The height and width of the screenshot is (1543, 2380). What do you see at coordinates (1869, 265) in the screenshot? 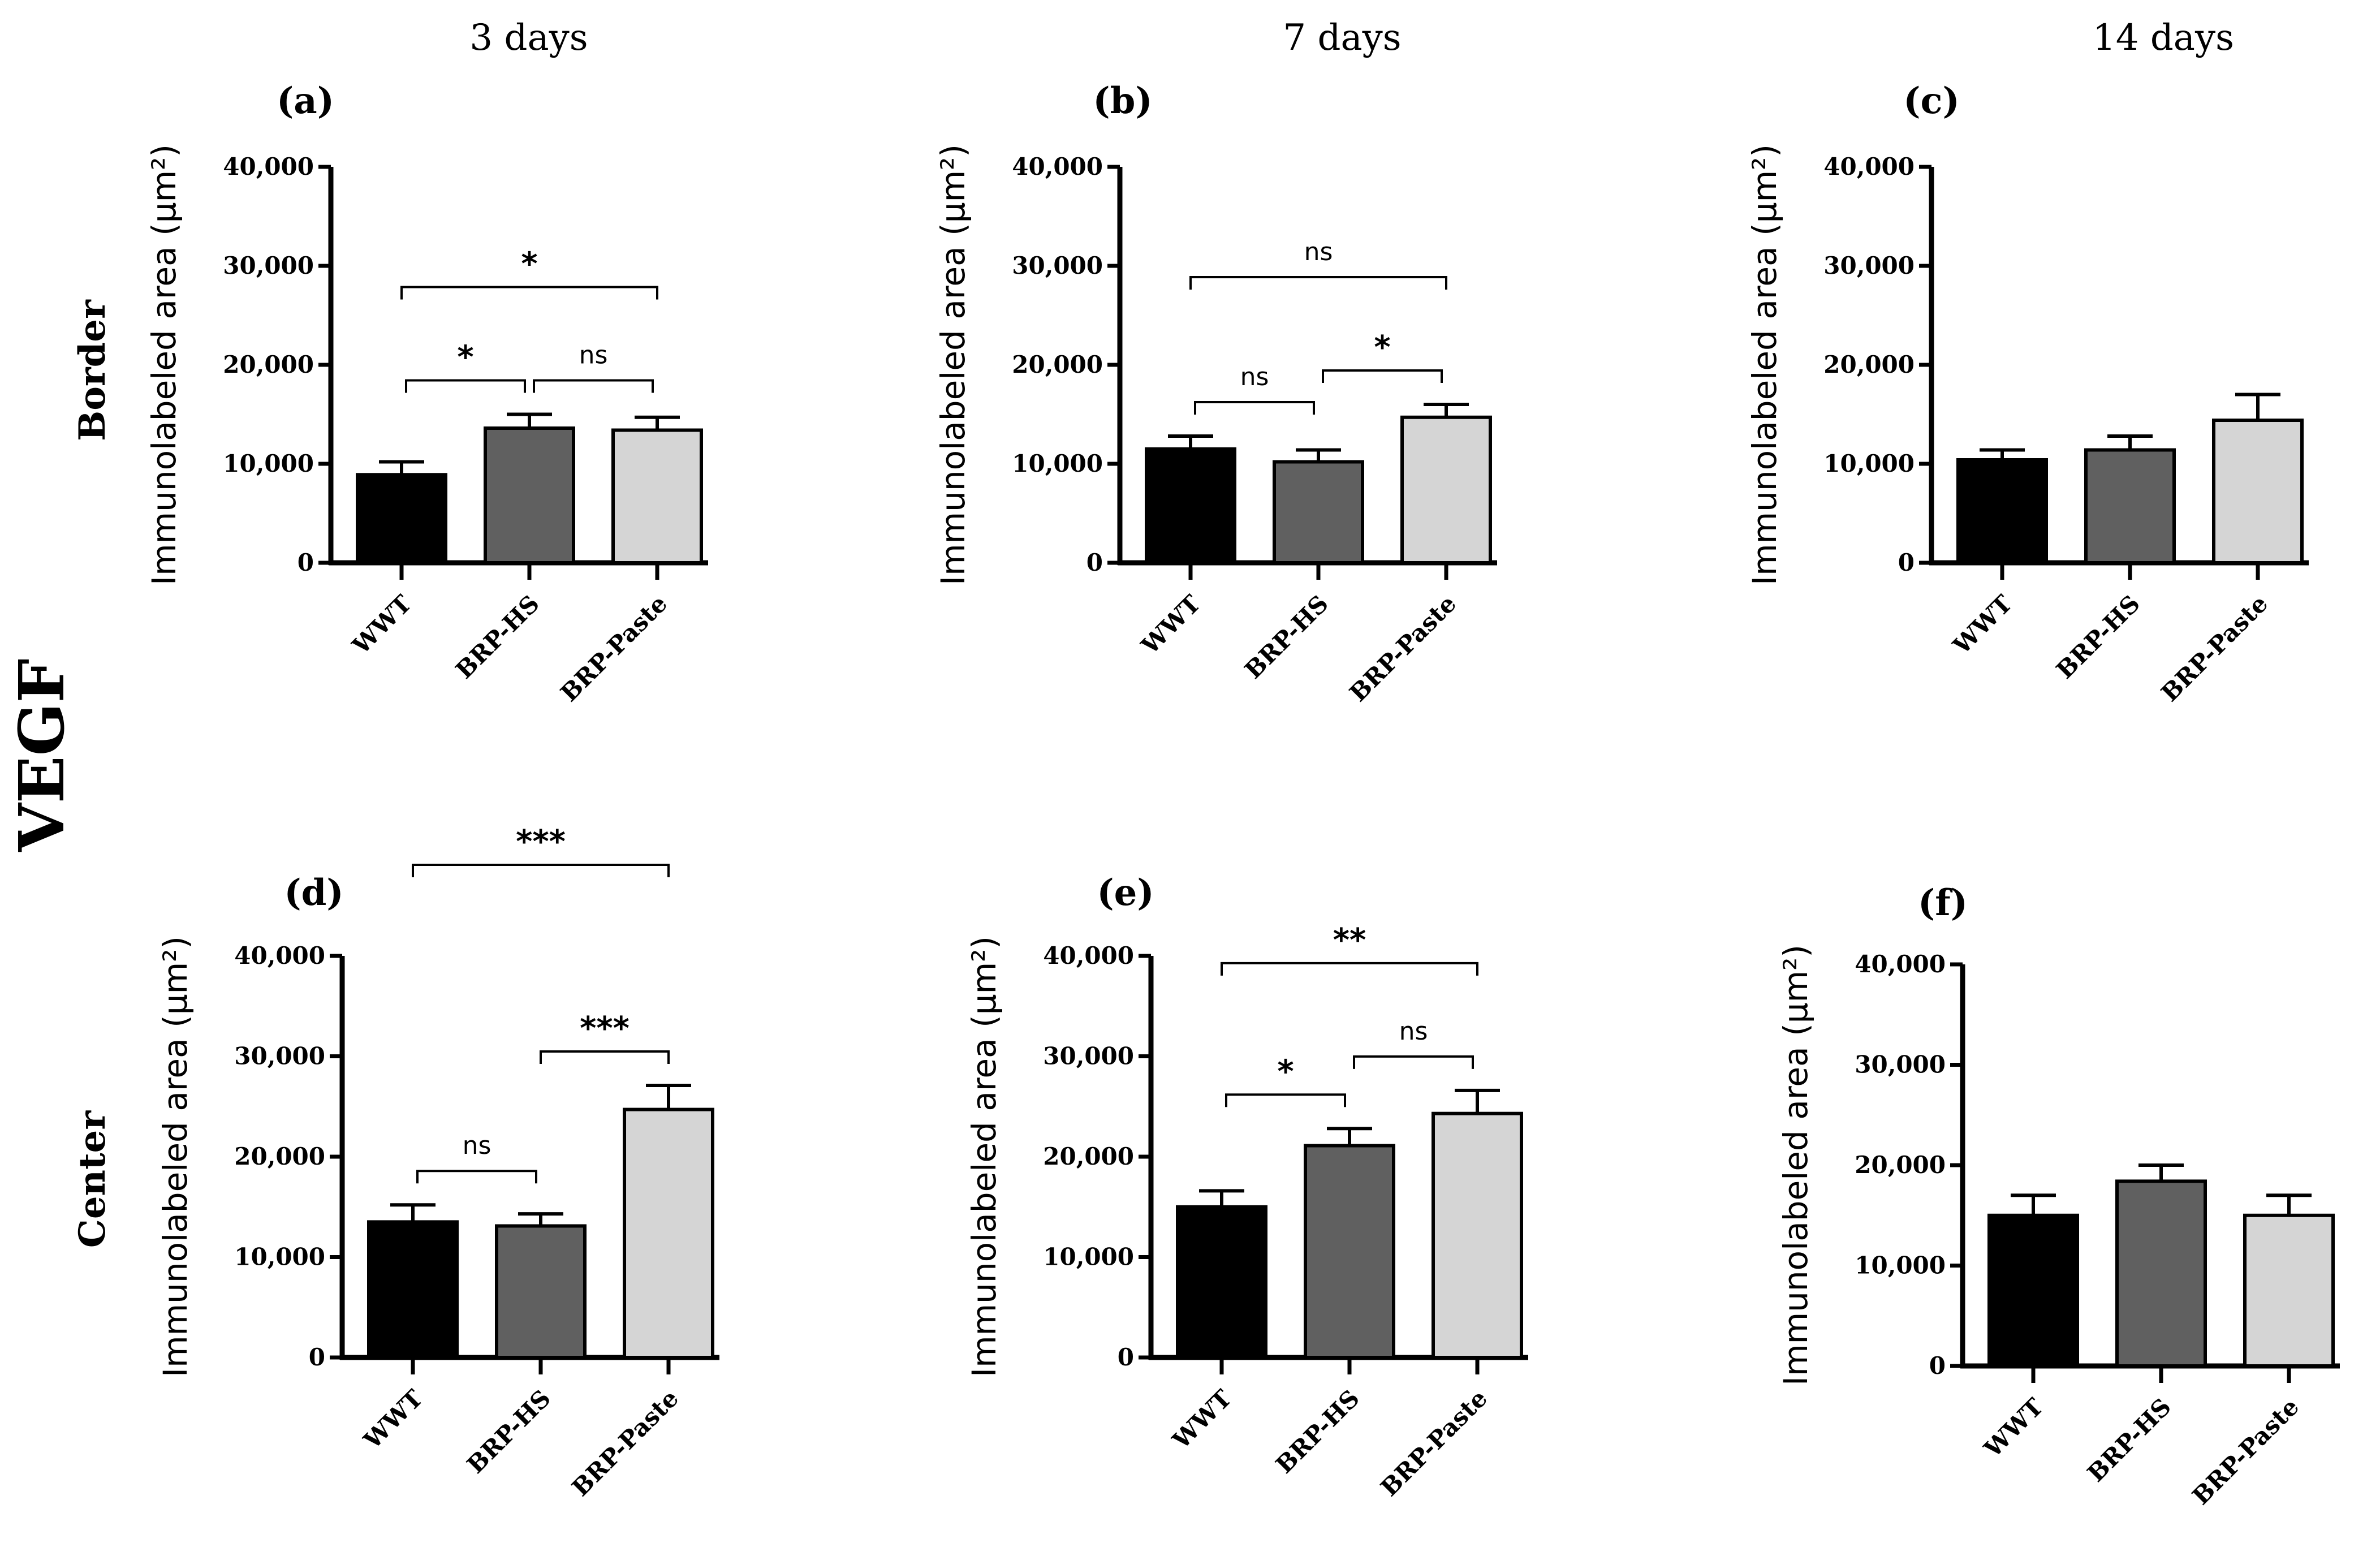
I see `y-tick-label-c-3: 30,000` at bounding box center [1869, 265].